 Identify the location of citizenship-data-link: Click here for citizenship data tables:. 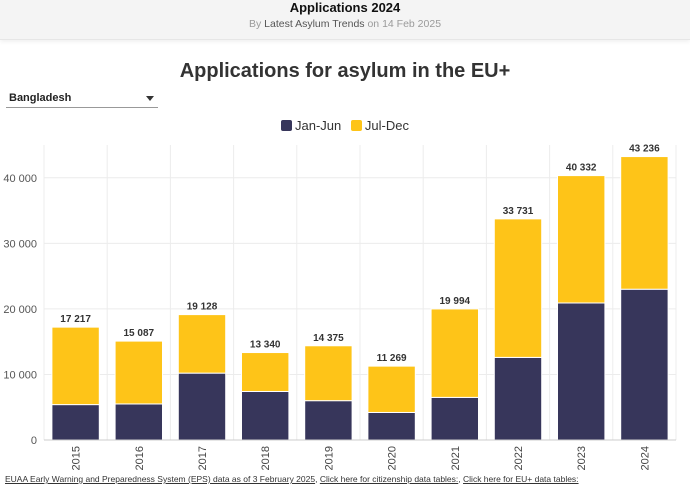
(389, 479).